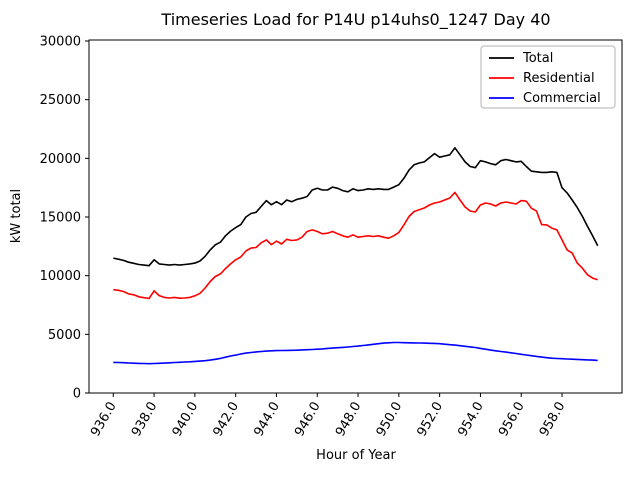 This screenshot has width=640, height=484. What do you see at coordinates (512, 420) in the screenshot?
I see `x-tick-label: 956.0` at bounding box center [512, 420].